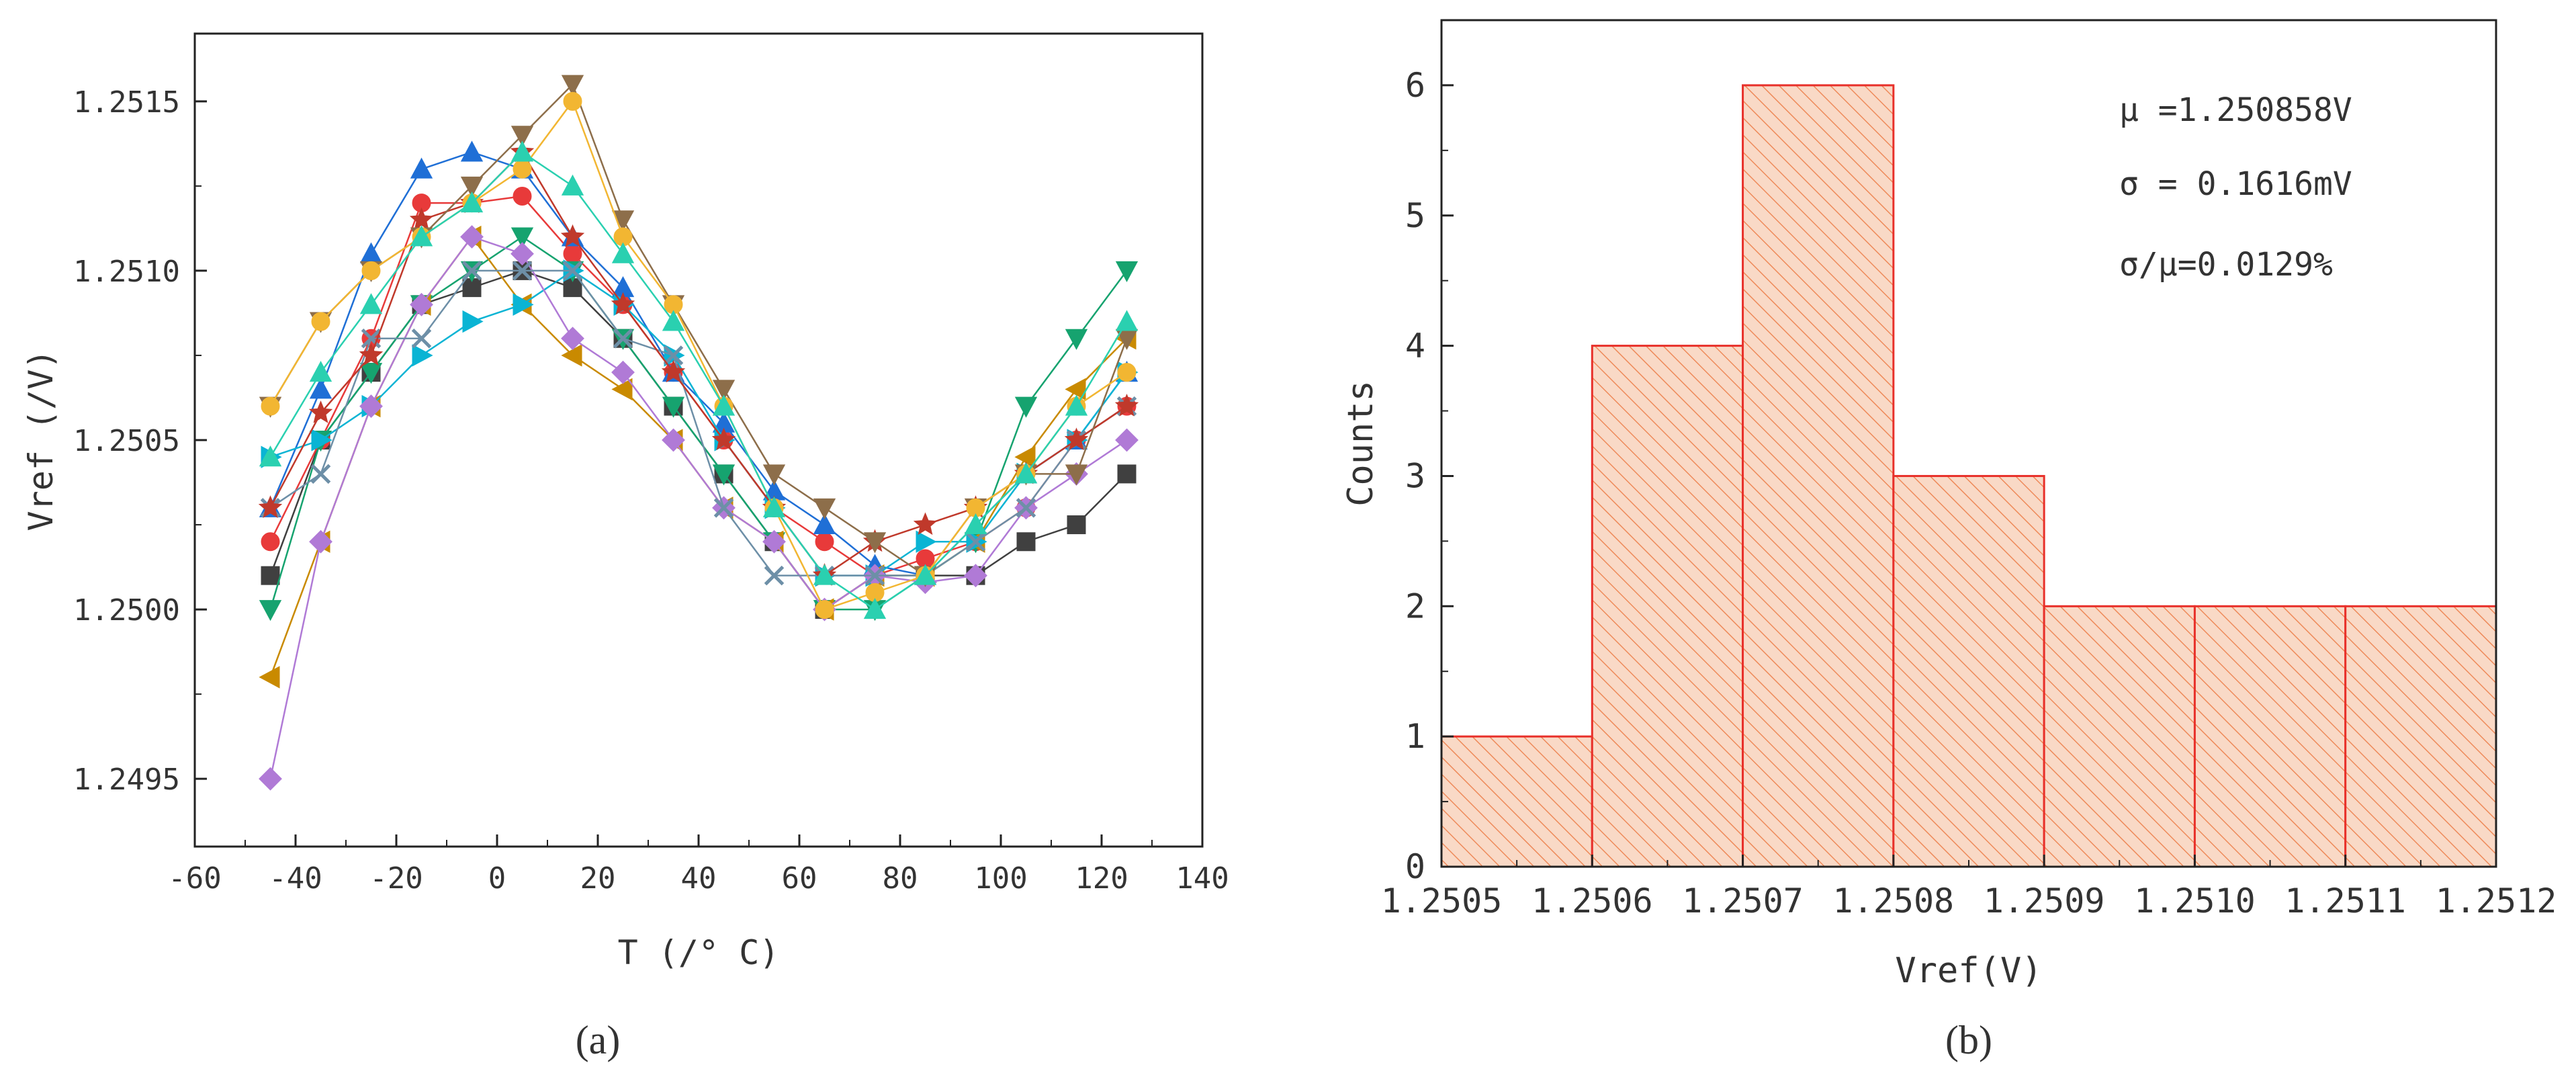 The image size is (2576, 1075). I want to click on y-tick-label-a: 1.2500, so click(127, 610).